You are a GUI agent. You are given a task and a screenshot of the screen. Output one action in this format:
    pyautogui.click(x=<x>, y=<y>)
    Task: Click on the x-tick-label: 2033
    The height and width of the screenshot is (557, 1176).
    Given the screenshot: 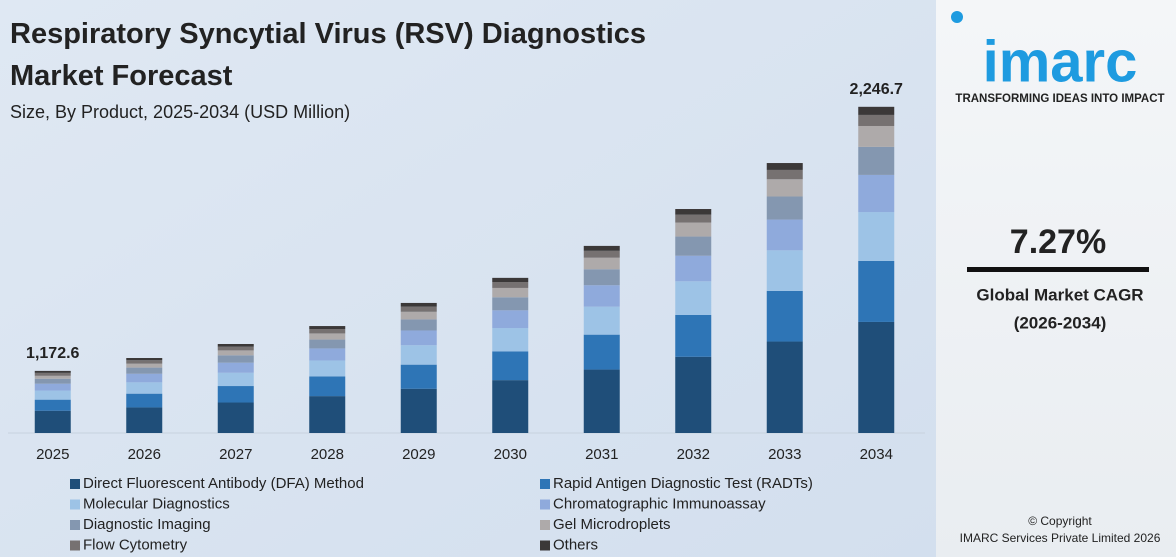 What is the action you would take?
    pyautogui.click(x=784, y=454)
    